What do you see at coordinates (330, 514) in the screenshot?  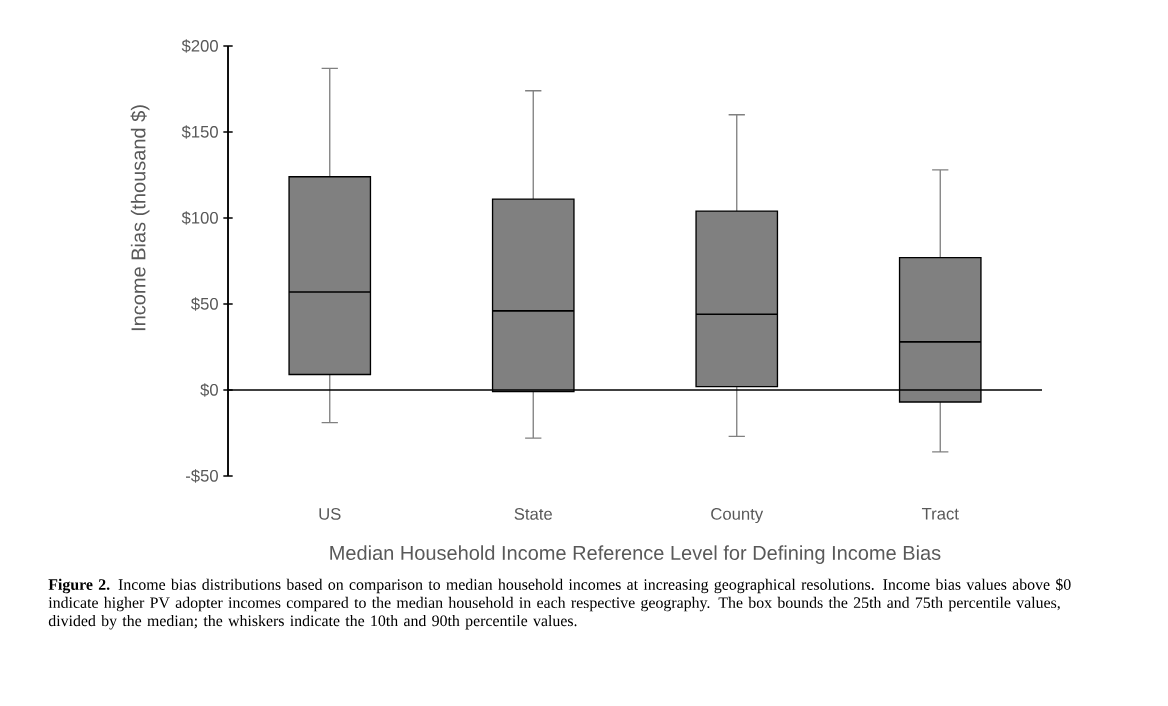 I see `x-tick-label: US` at bounding box center [330, 514].